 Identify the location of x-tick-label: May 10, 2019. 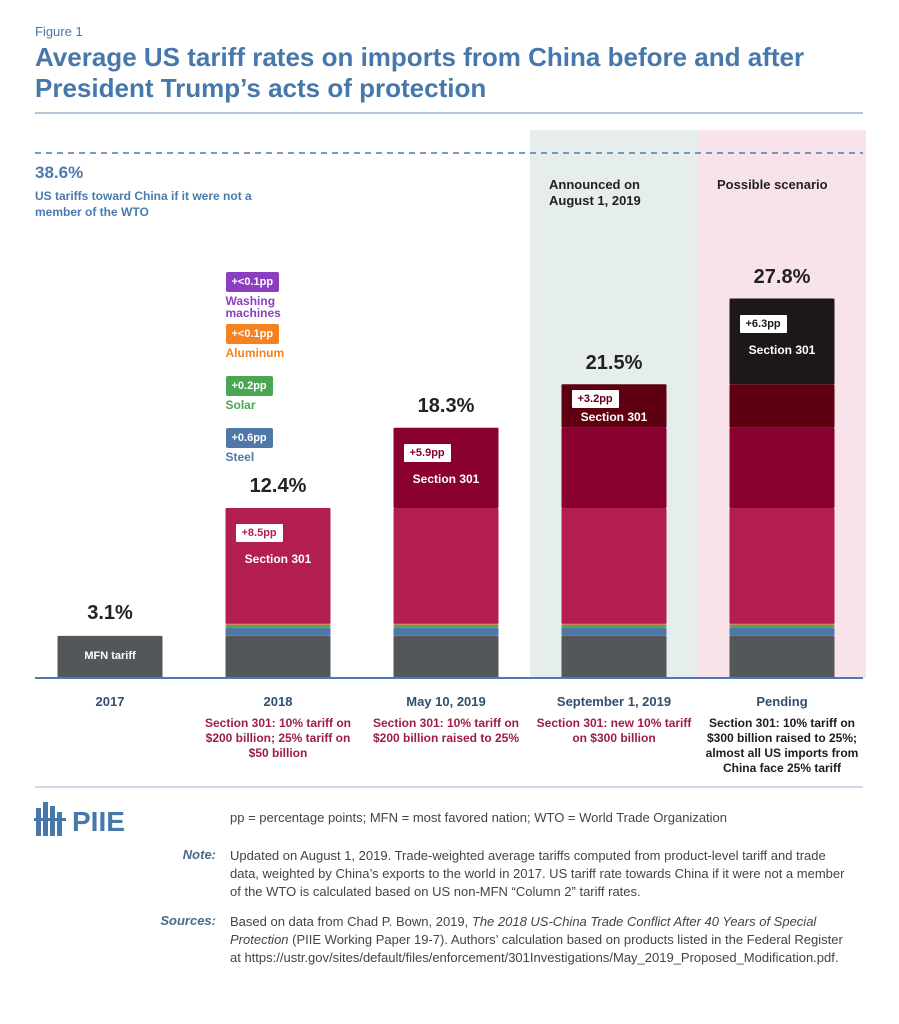
(446, 701).